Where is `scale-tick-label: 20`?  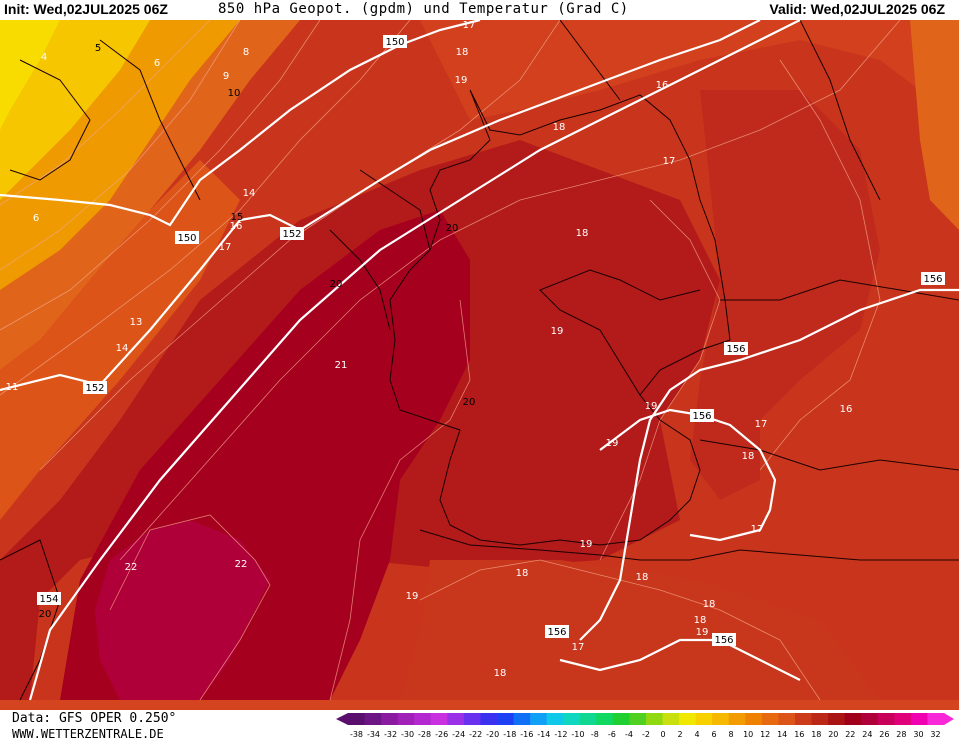 scale-tick-label: 20 is located at coordinates (833, 734).